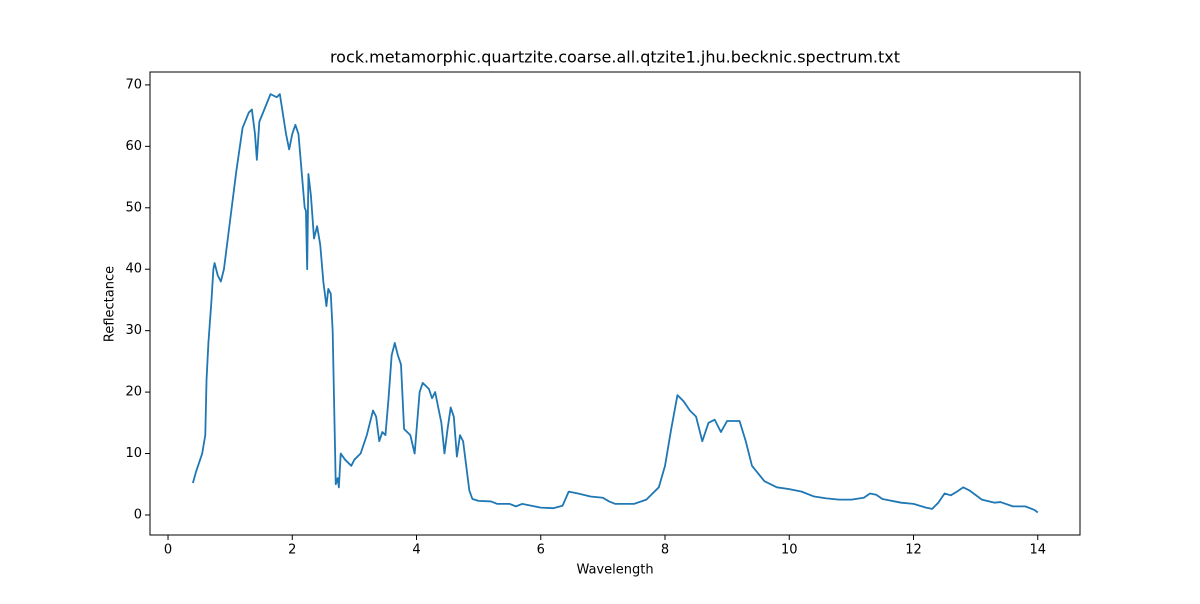 Image resolution: width=1200 pixels, height=604 pixels. What do you see at coordinates (110, 304) in the screenshot?
I see `y-axis-label: Reflectance` at bounding box center [110, 304].